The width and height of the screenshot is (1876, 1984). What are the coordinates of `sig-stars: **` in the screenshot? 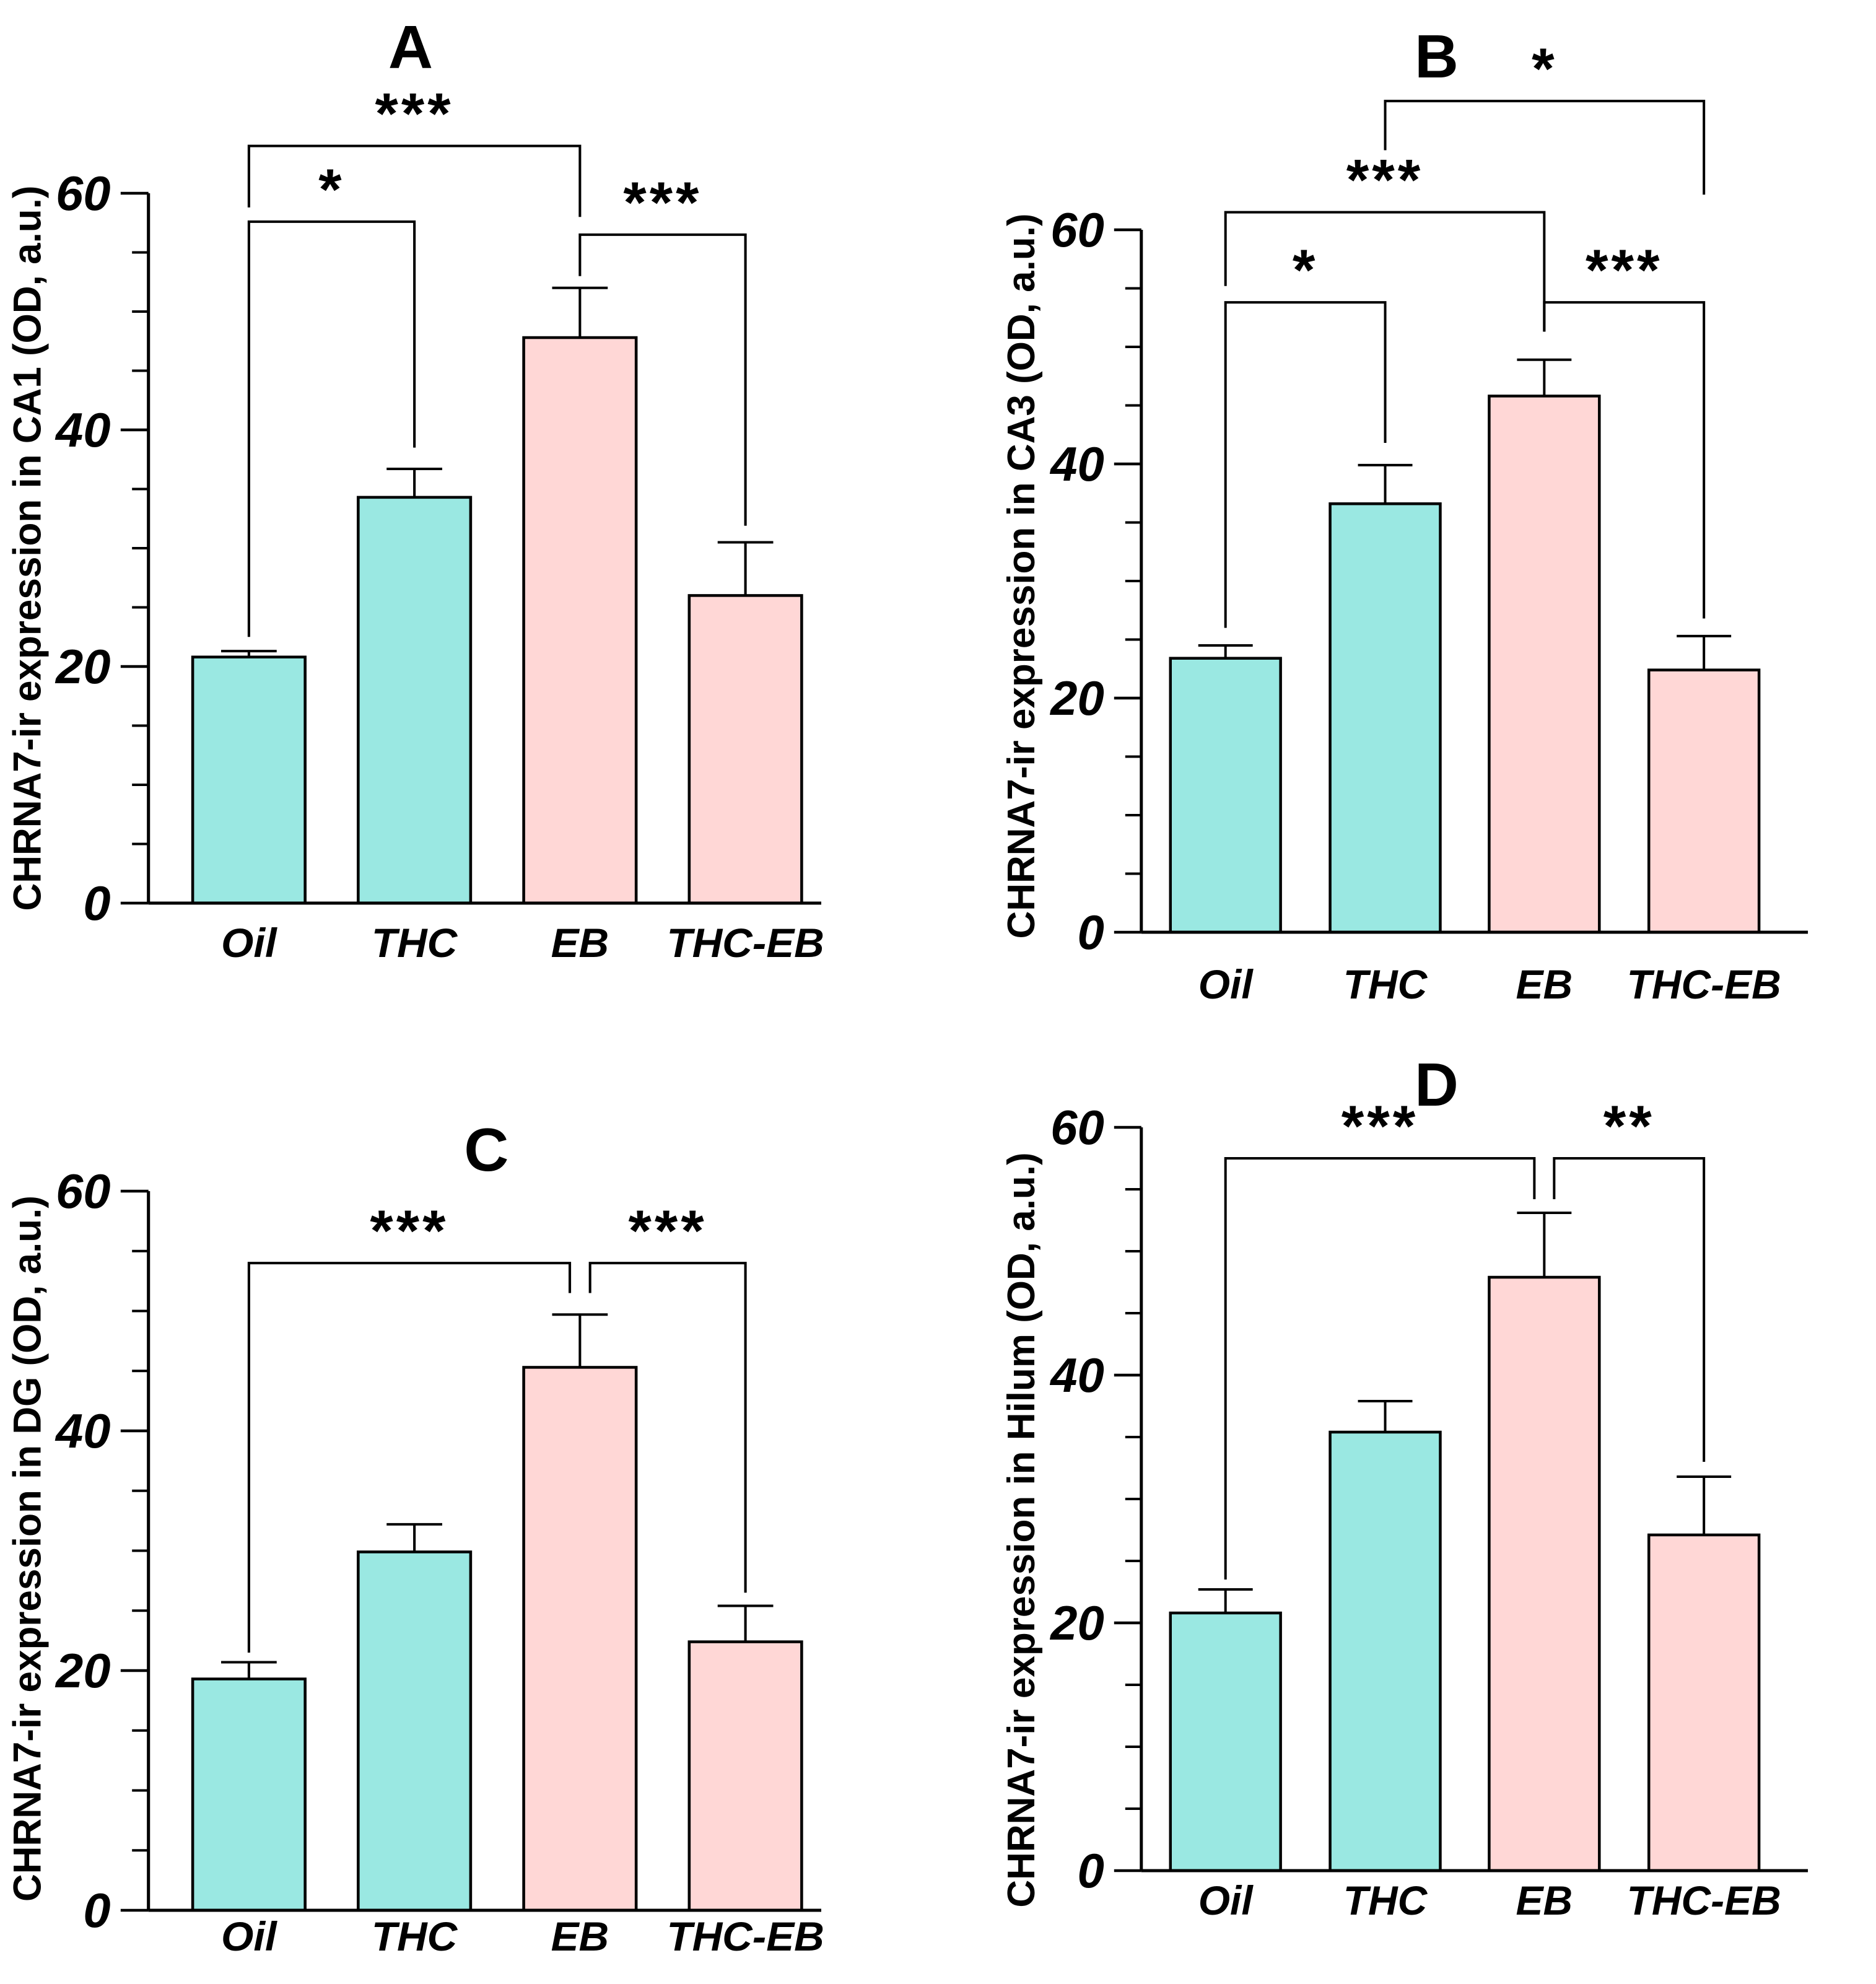 It's located at (1629, 1126).